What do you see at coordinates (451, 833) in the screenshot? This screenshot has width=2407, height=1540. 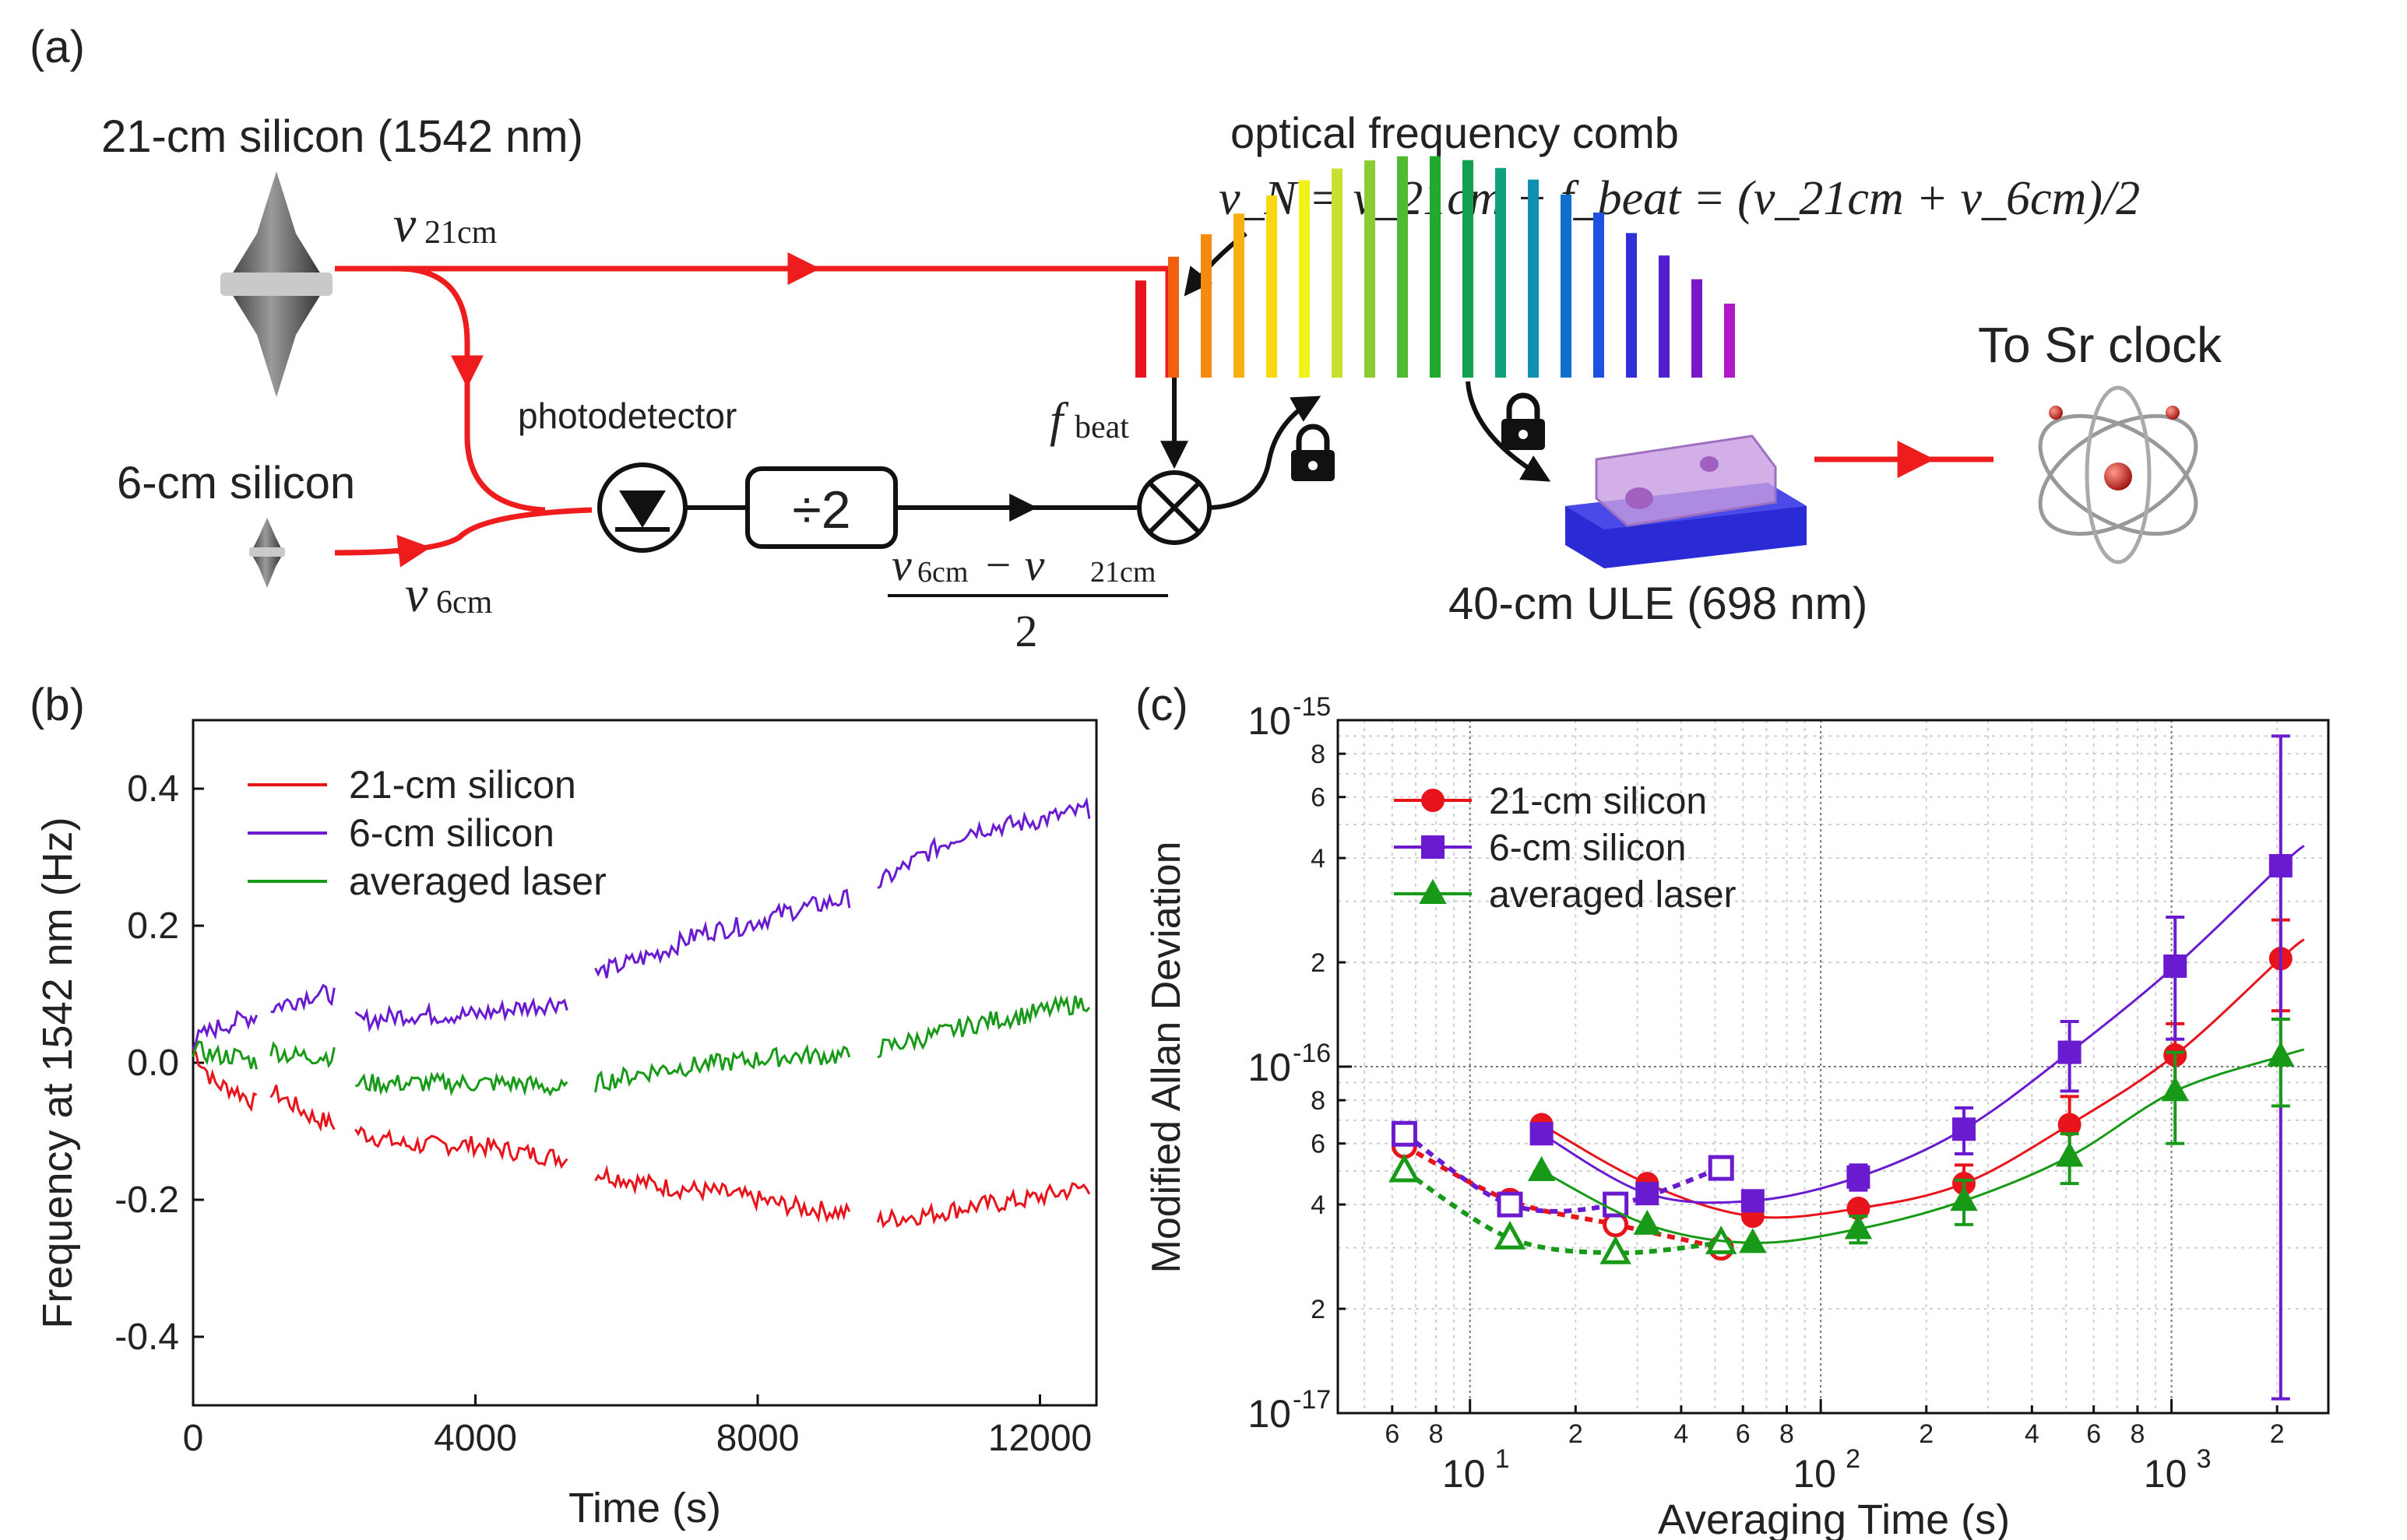 I see `legend-label: 6-cm silicon` at bounding box center [451, 833].